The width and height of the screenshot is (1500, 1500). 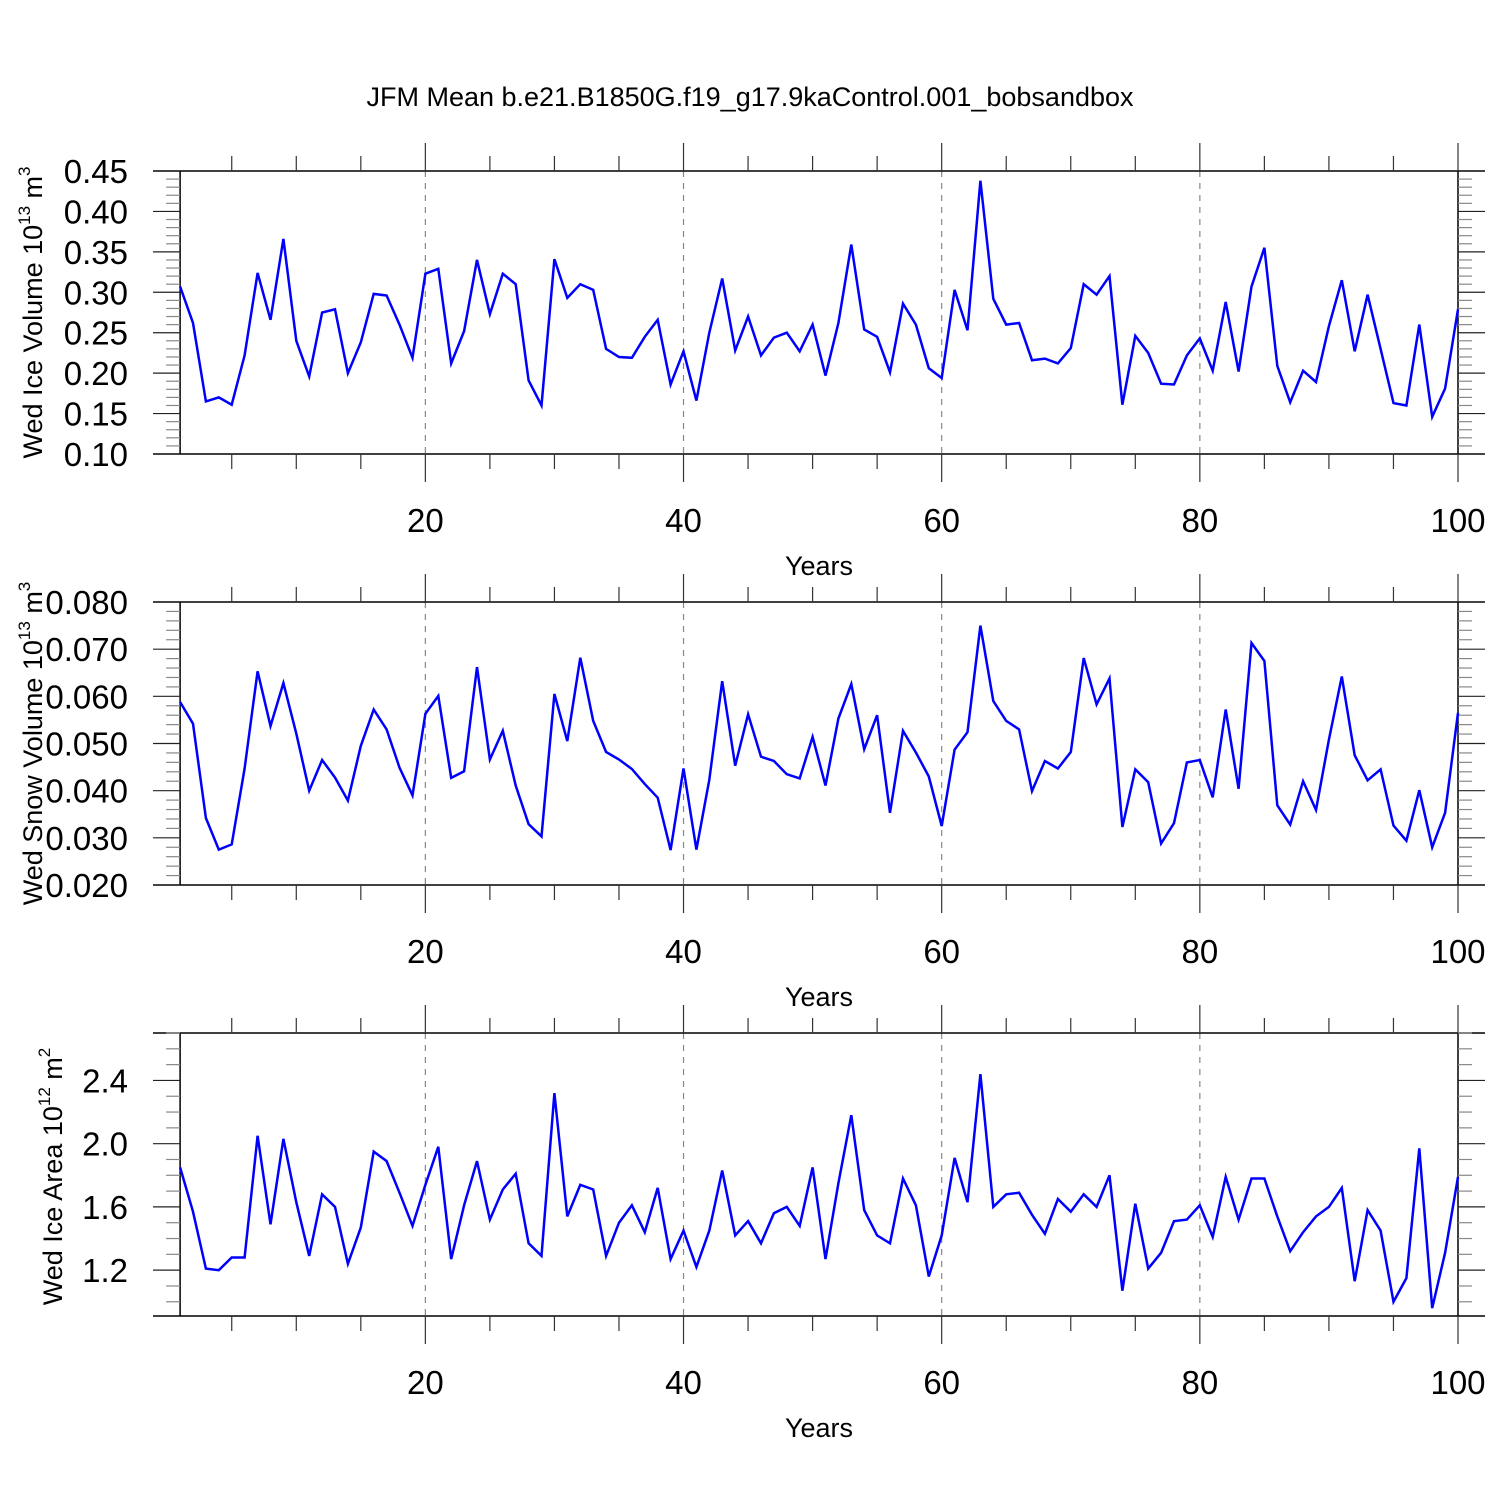 What do you see at coordinates (96, 171) in the screenshot?
I see `y-tick-label: 0.45` at bounding box center [96, 171].